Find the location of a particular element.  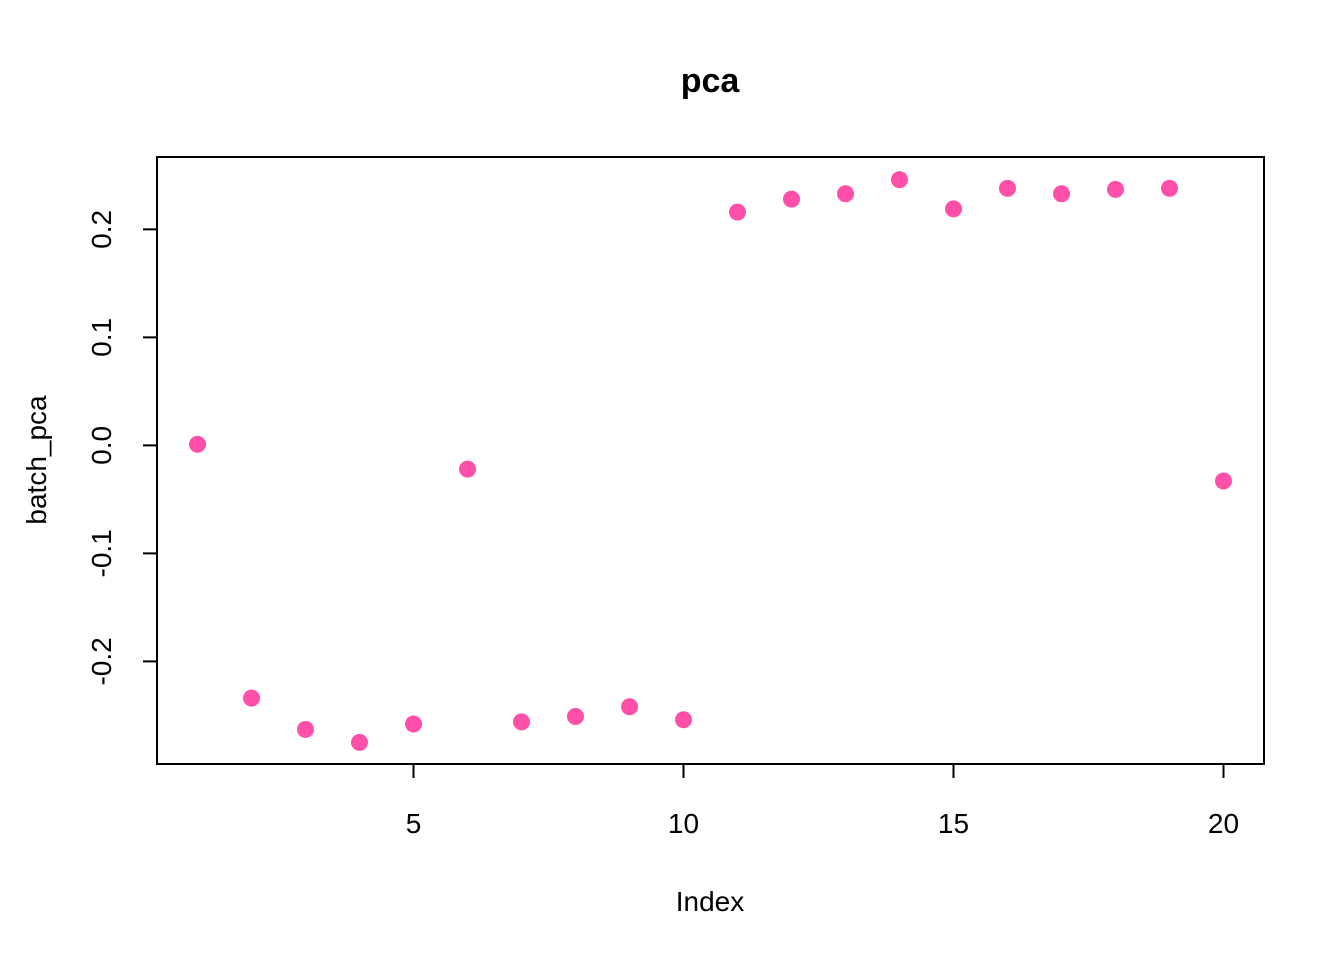

y-tick-label: -0.1 is located at coordinates (101, 553).